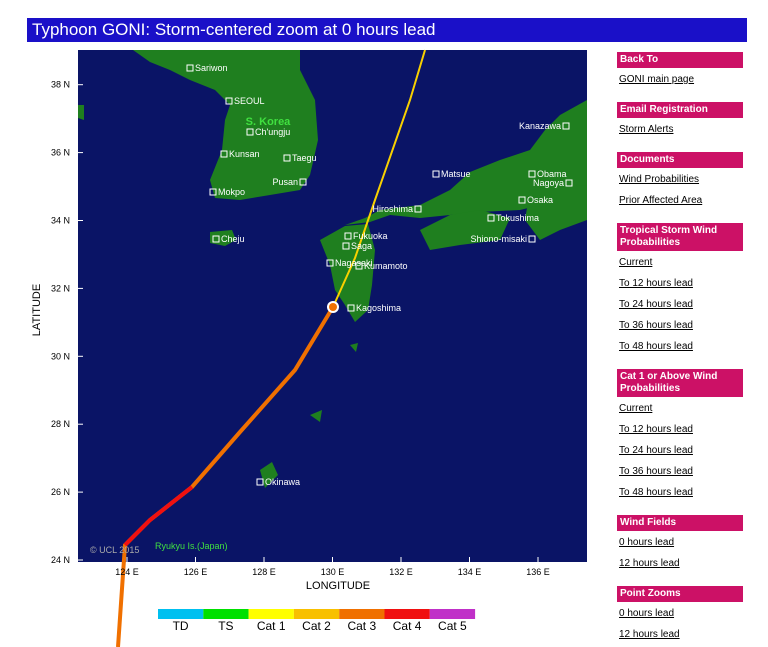 The width and height of the screenshot is (768, 647). What do you see at coordinates (304, 158) in the screenshot?
I see `city-label: Taegu` at bounding box center [304, 158].